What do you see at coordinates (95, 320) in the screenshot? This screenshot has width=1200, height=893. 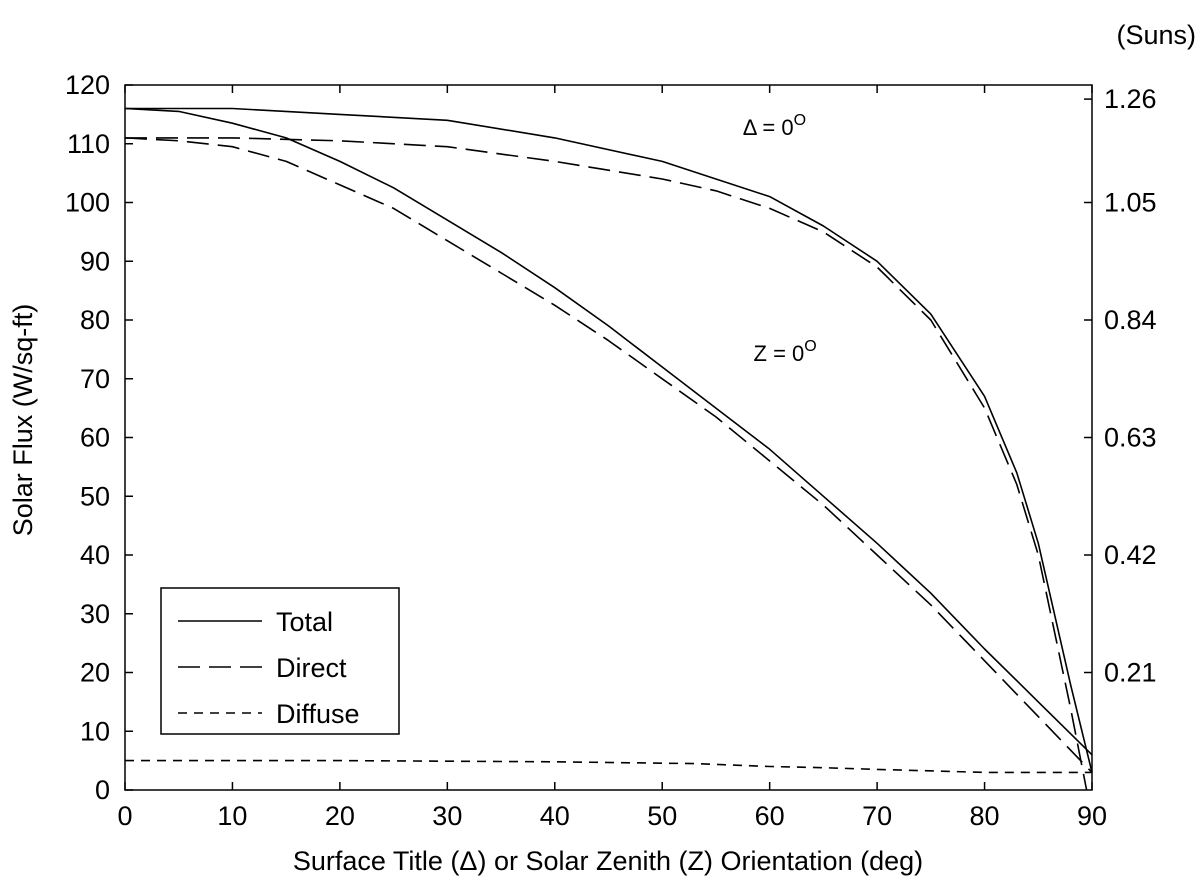 I see `y-tick-label: 80` at bounding box center [95, 320].